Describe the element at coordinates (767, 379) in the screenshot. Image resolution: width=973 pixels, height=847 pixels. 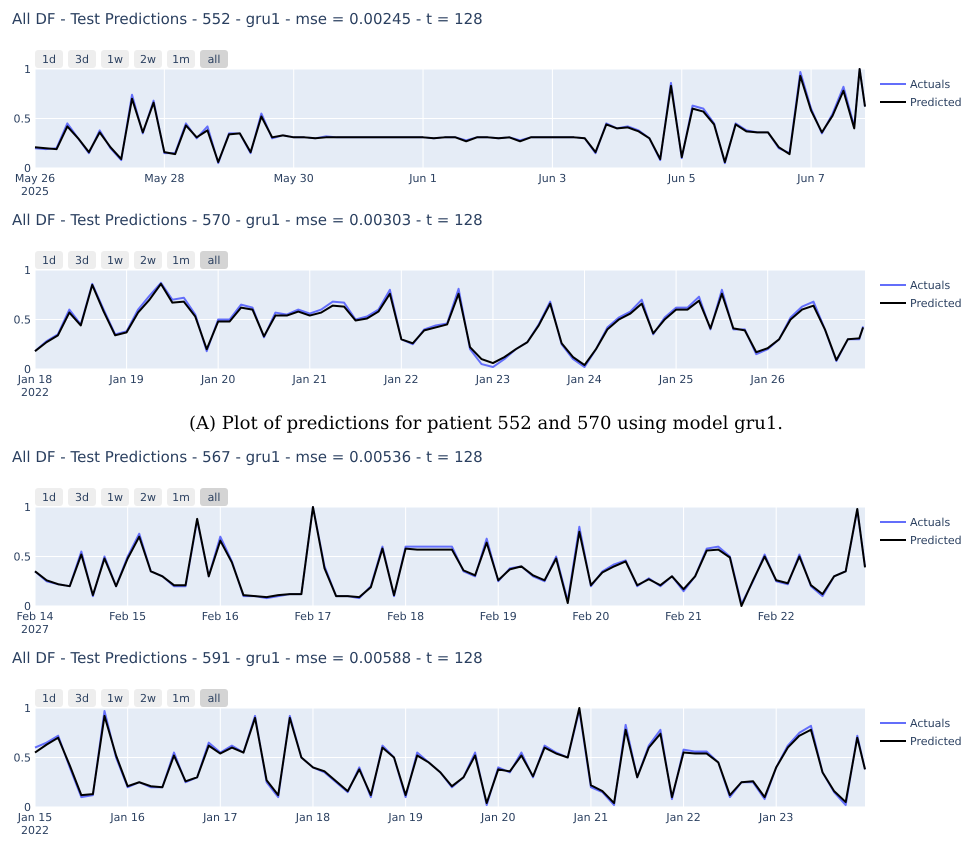
I see `x-tick-label: Jan 26` at that location.